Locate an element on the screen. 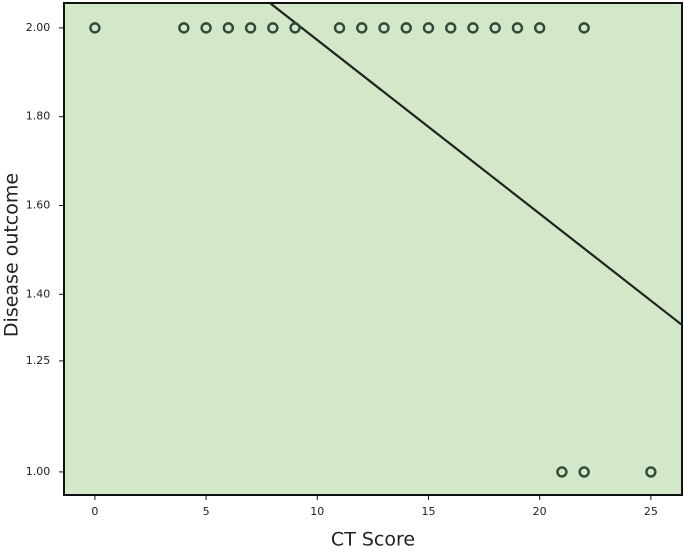 The image size is (685, 557). y-tick-label: 1.80 is located at coordinates (38, 116).